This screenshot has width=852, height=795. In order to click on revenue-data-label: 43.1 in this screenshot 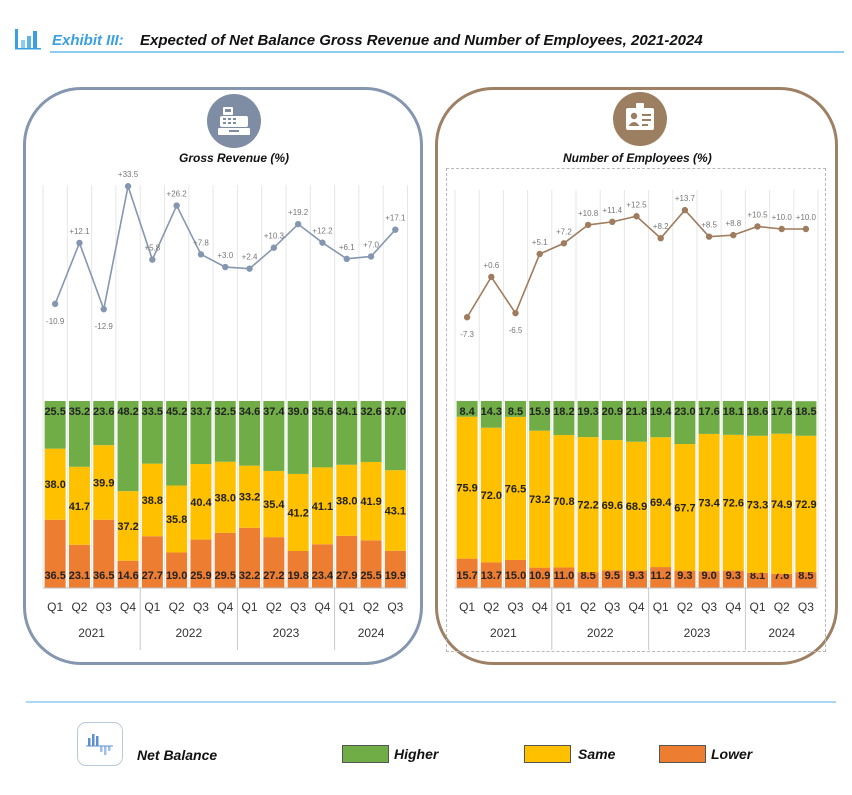, I will do `click(395, 511)`.